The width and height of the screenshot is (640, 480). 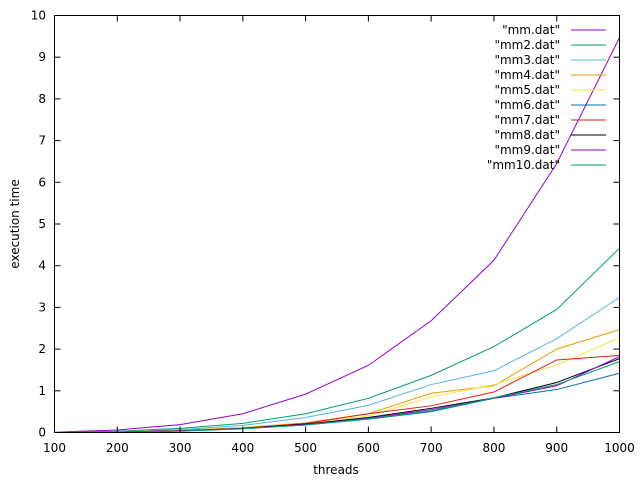 I want to click on legend-label: "mm2.dat", so click(x=527, y=45).